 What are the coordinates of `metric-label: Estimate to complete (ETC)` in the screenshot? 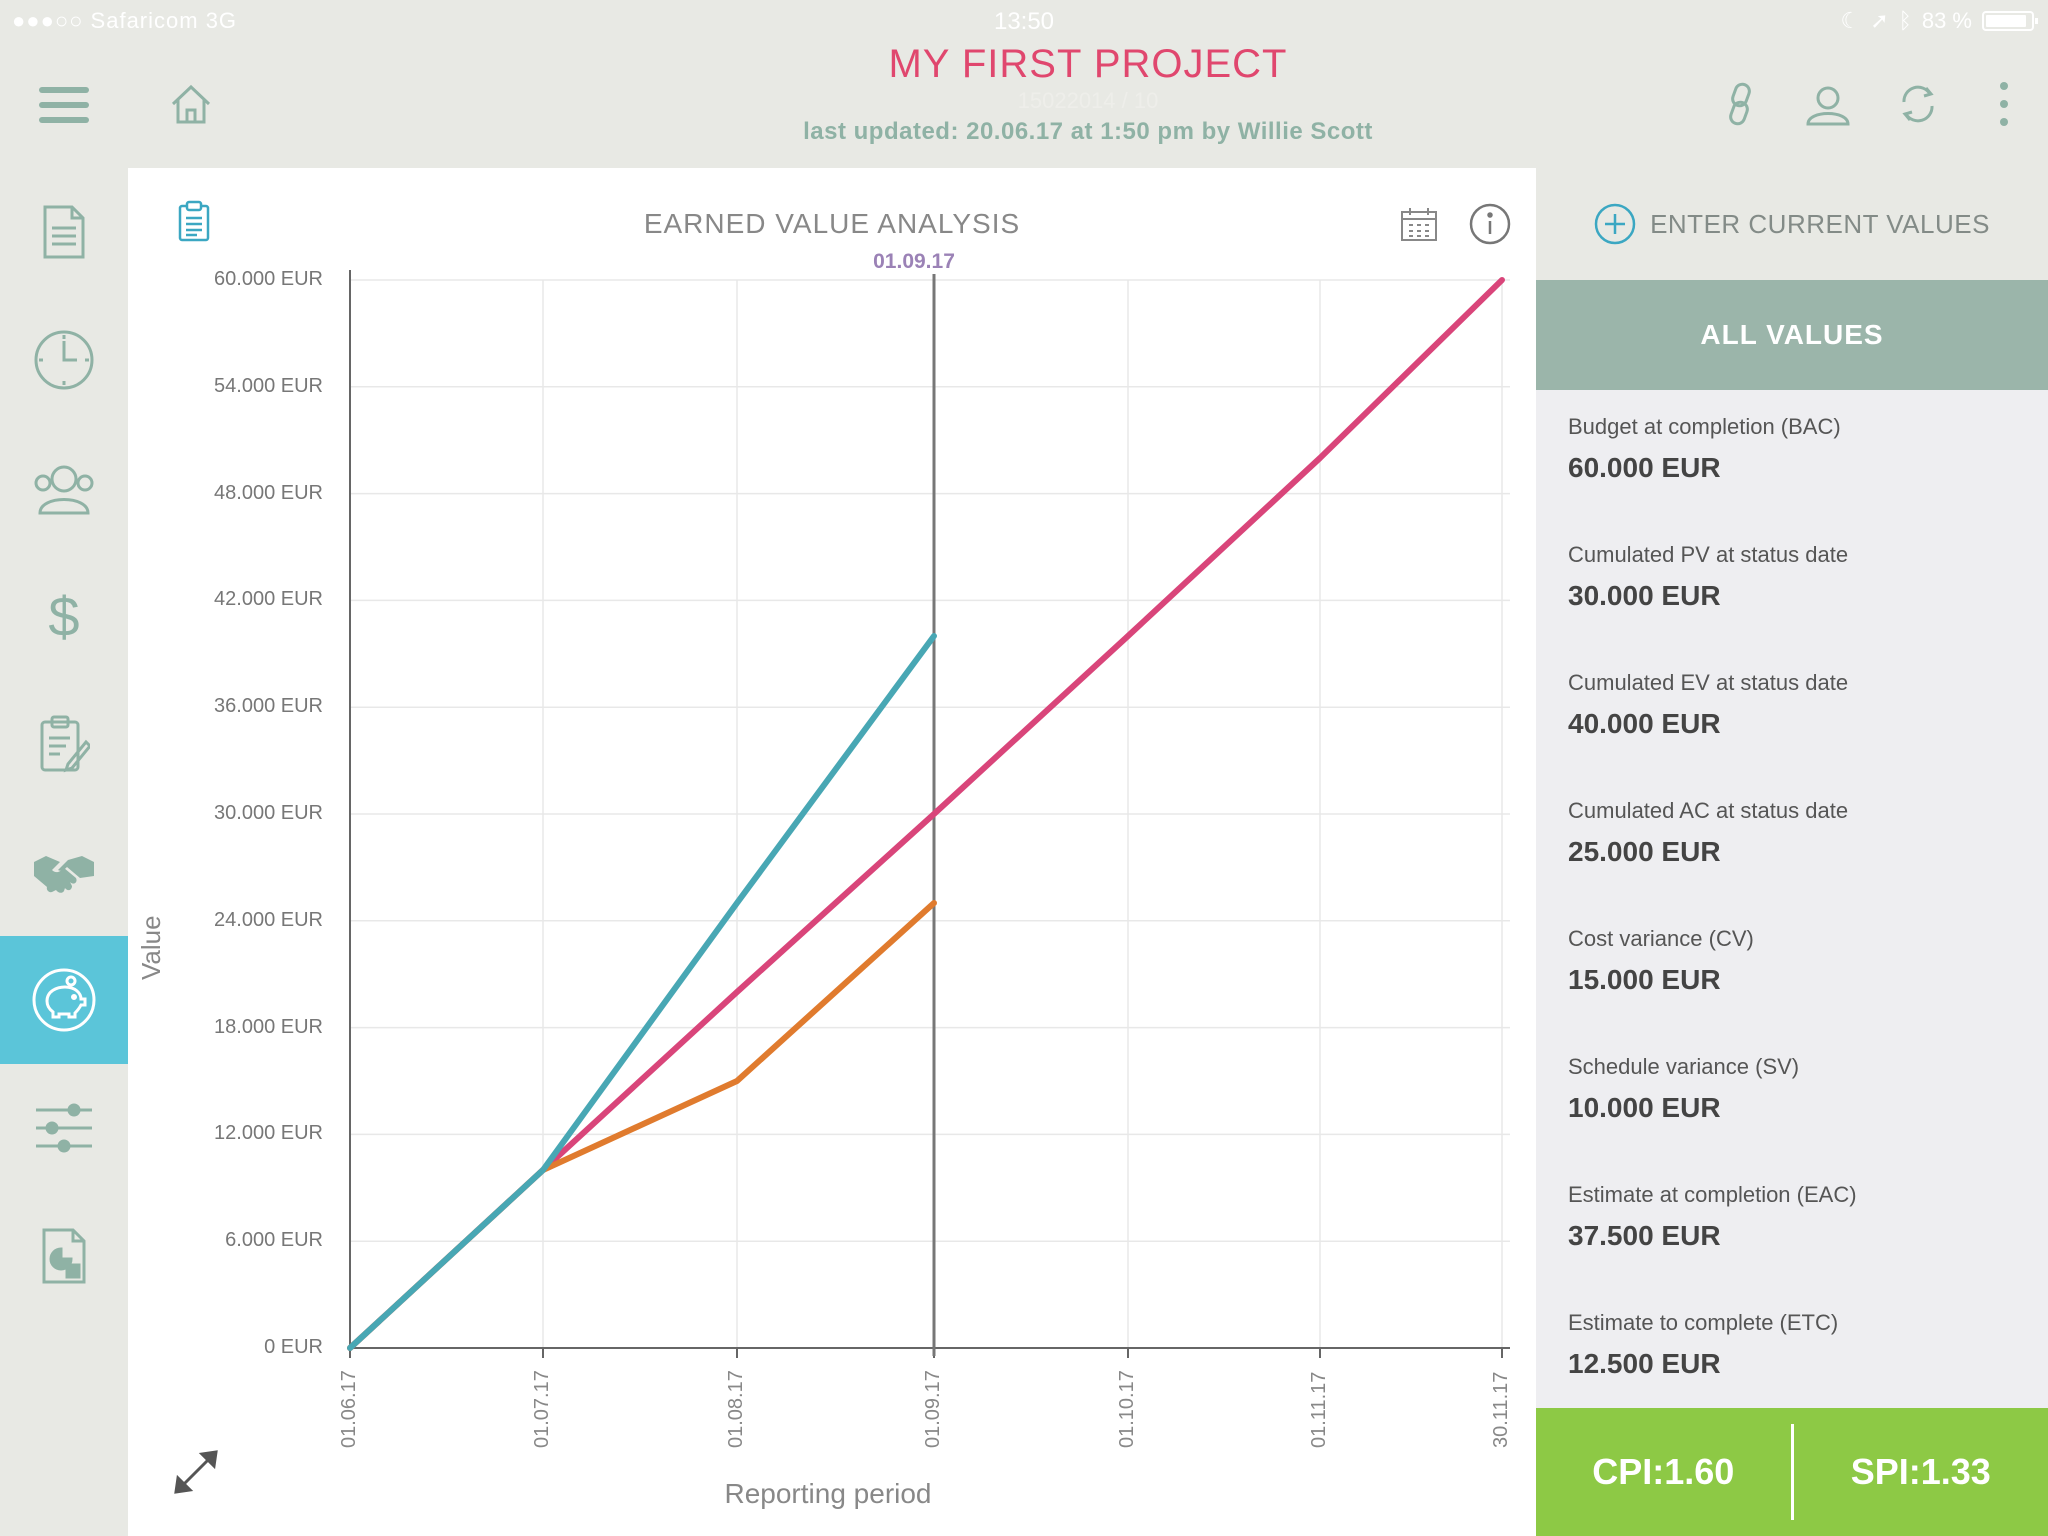 It's located at (1703, 1322).